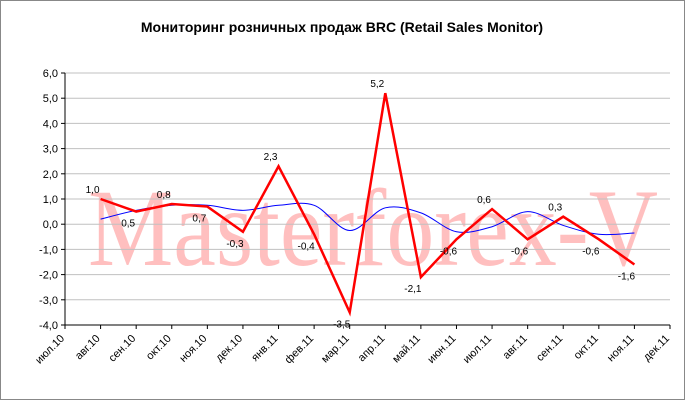 The width and height of the screenshot is (685, 400). I want to click on y-tick-label: 6,0, so click(50, 74).